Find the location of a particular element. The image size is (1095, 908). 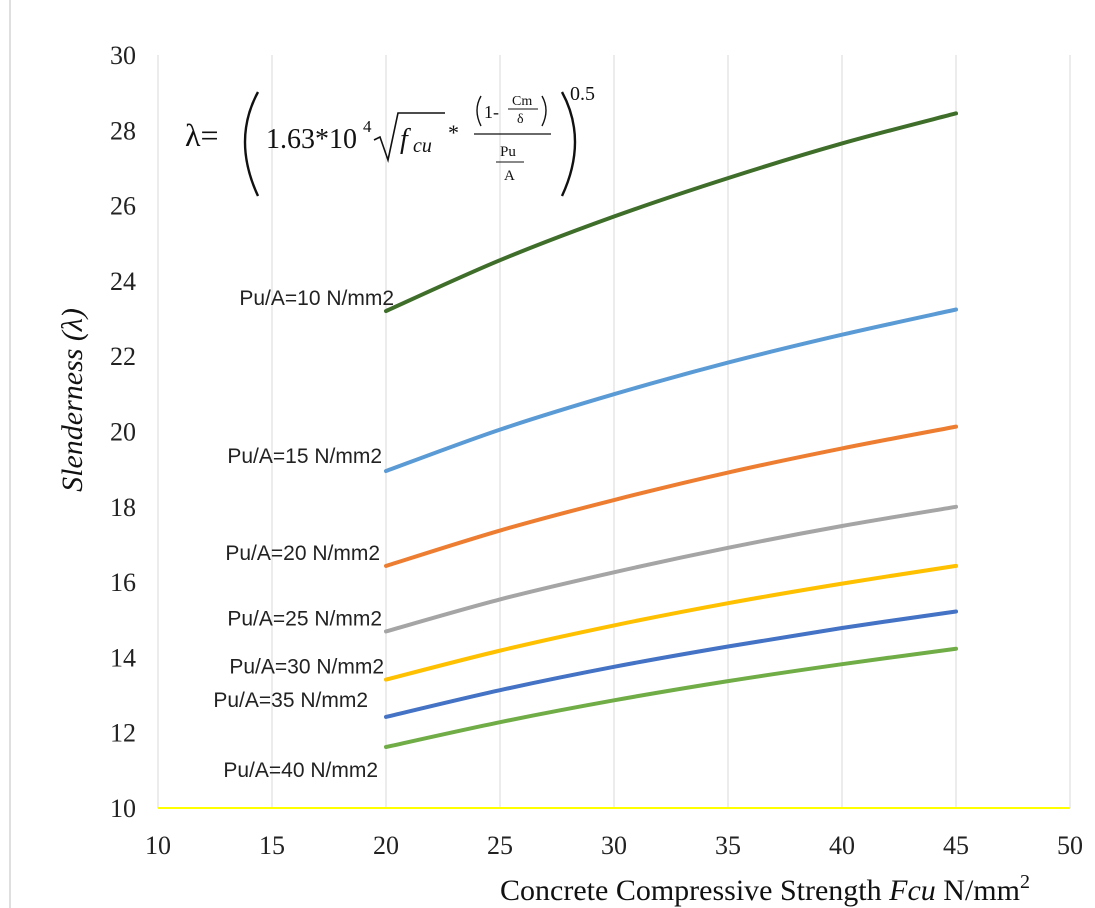

y-axis-label: Slenderness (λ) is located at coordinates (72, 400).